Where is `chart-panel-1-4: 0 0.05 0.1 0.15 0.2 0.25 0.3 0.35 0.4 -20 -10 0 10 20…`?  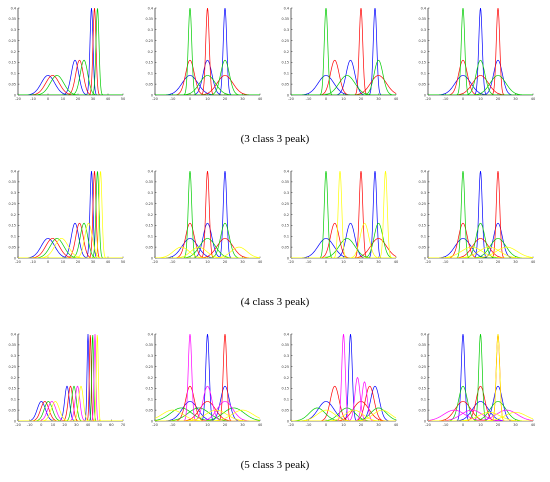 chart-panel-1-4: 0 0.05 0.1 0.15 0.2 0.25 0.3 0.35 0.4 -20 -10 0 10 20… is located at coordinates (477, 53).